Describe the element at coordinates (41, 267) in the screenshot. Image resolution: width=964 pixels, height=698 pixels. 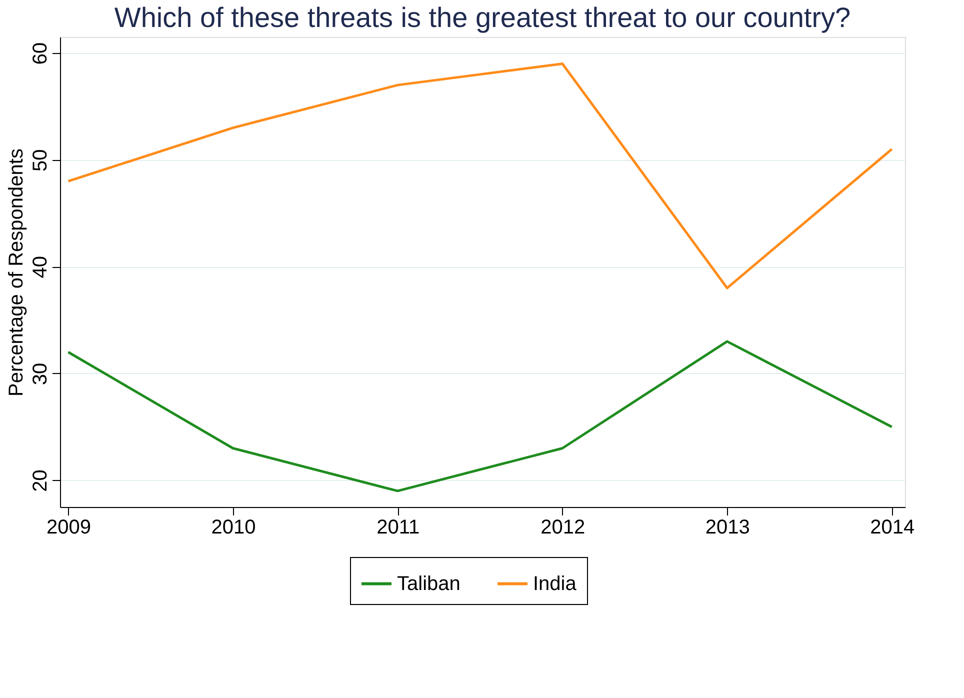
I see `y-tick-label: 40` at that location.